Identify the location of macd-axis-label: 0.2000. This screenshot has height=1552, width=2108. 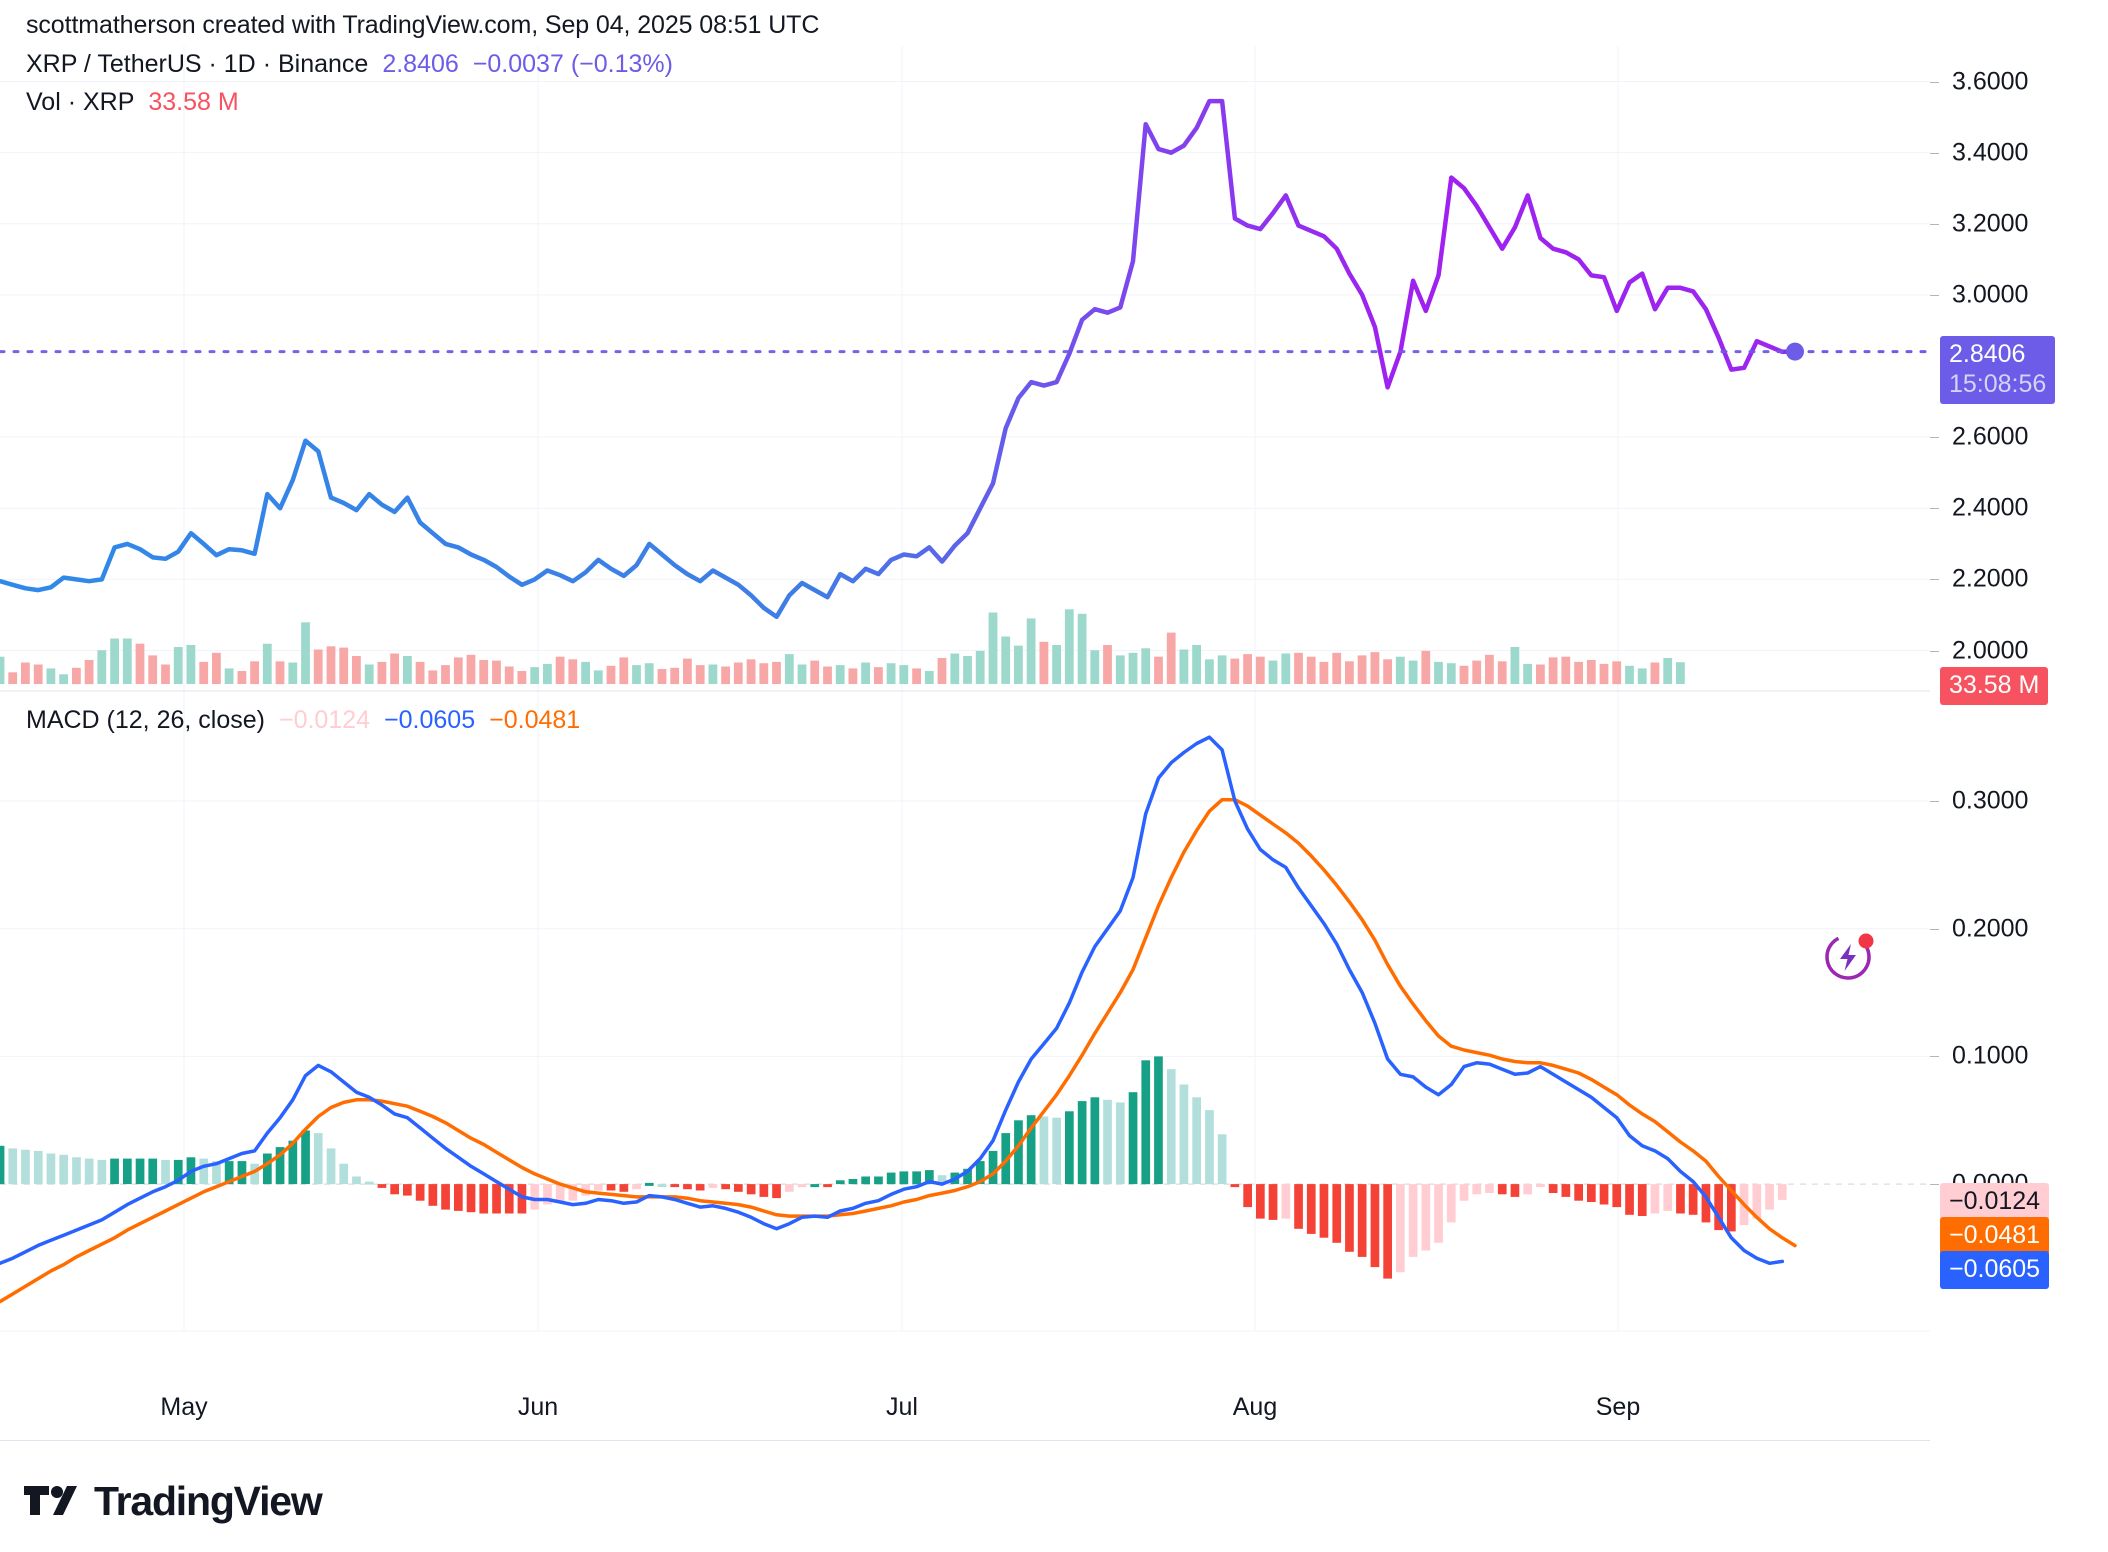
(1990, 928).